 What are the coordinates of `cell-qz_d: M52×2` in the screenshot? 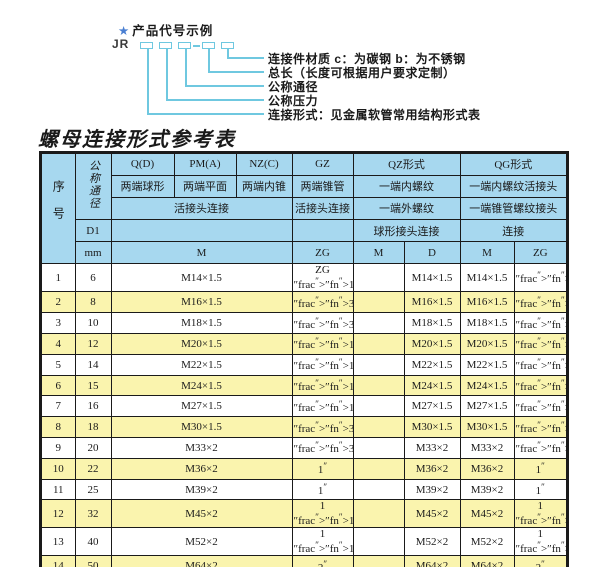 It's located at (432, 542).